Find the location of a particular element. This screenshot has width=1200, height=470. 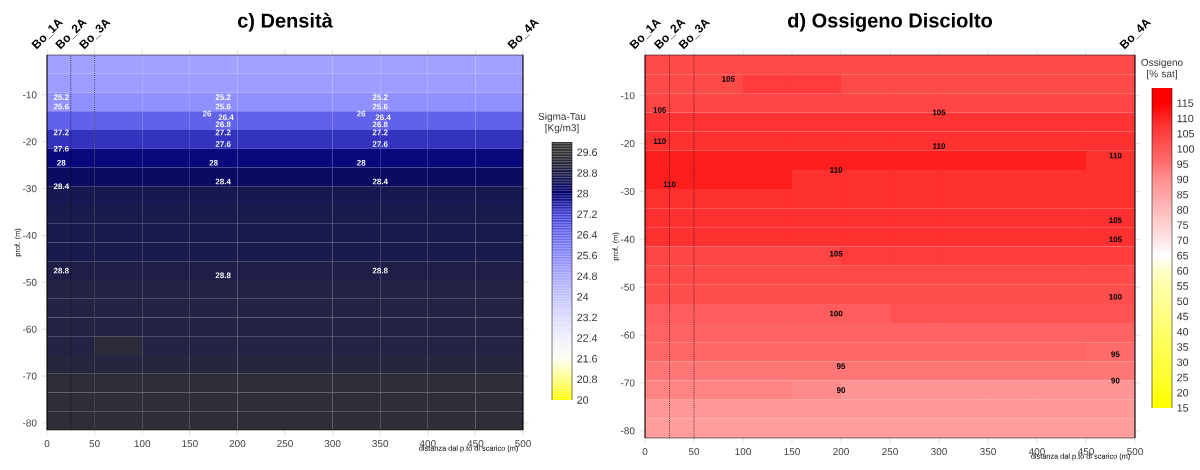

color-bar-label: 50 is located at coordinates (1183, 301).